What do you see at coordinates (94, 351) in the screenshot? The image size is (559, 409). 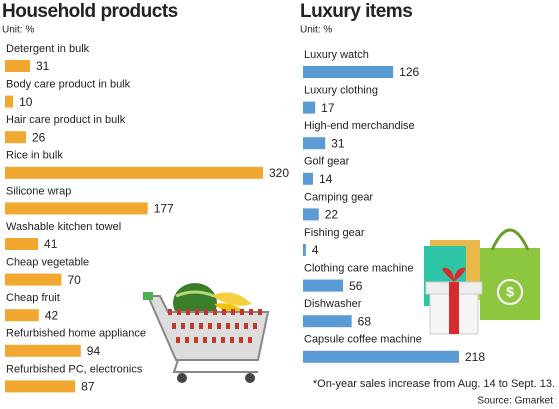 I see `value-label: 94` at bounding box center [94, 351].